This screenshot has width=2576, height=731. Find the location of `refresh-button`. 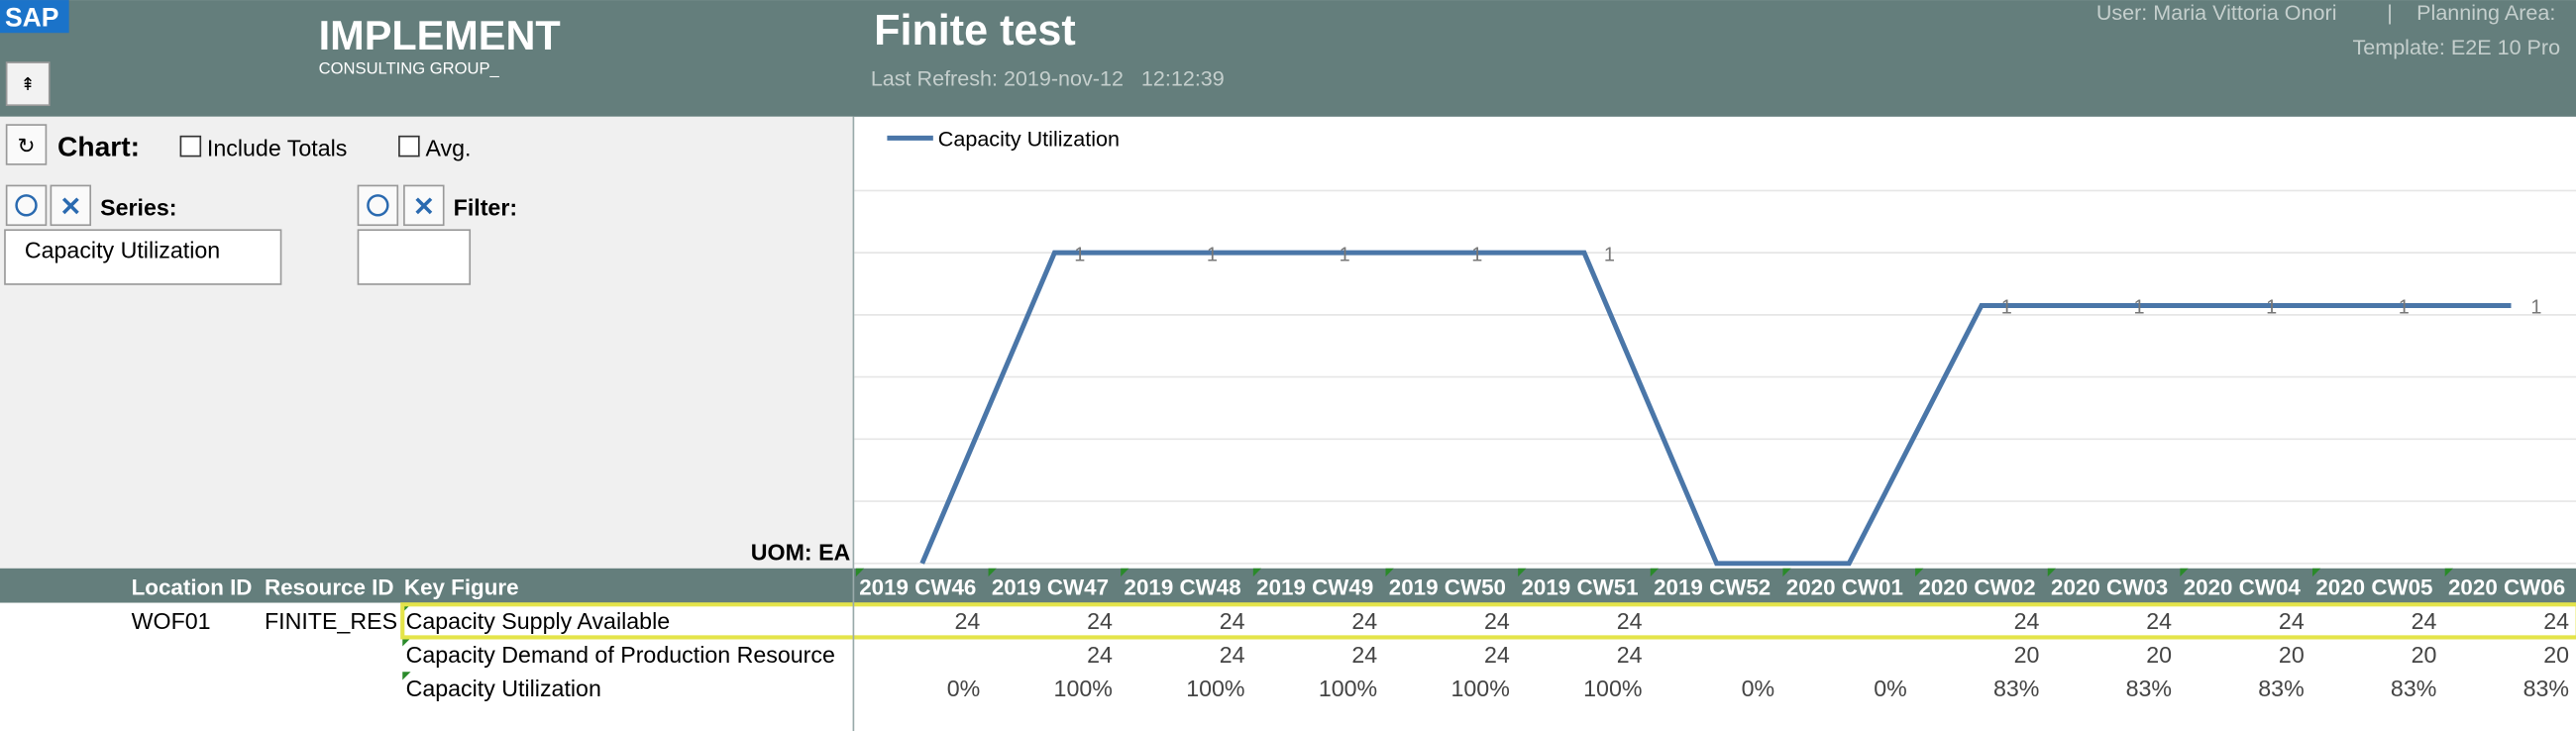

refresh-button is located at coordinates (27, 144).